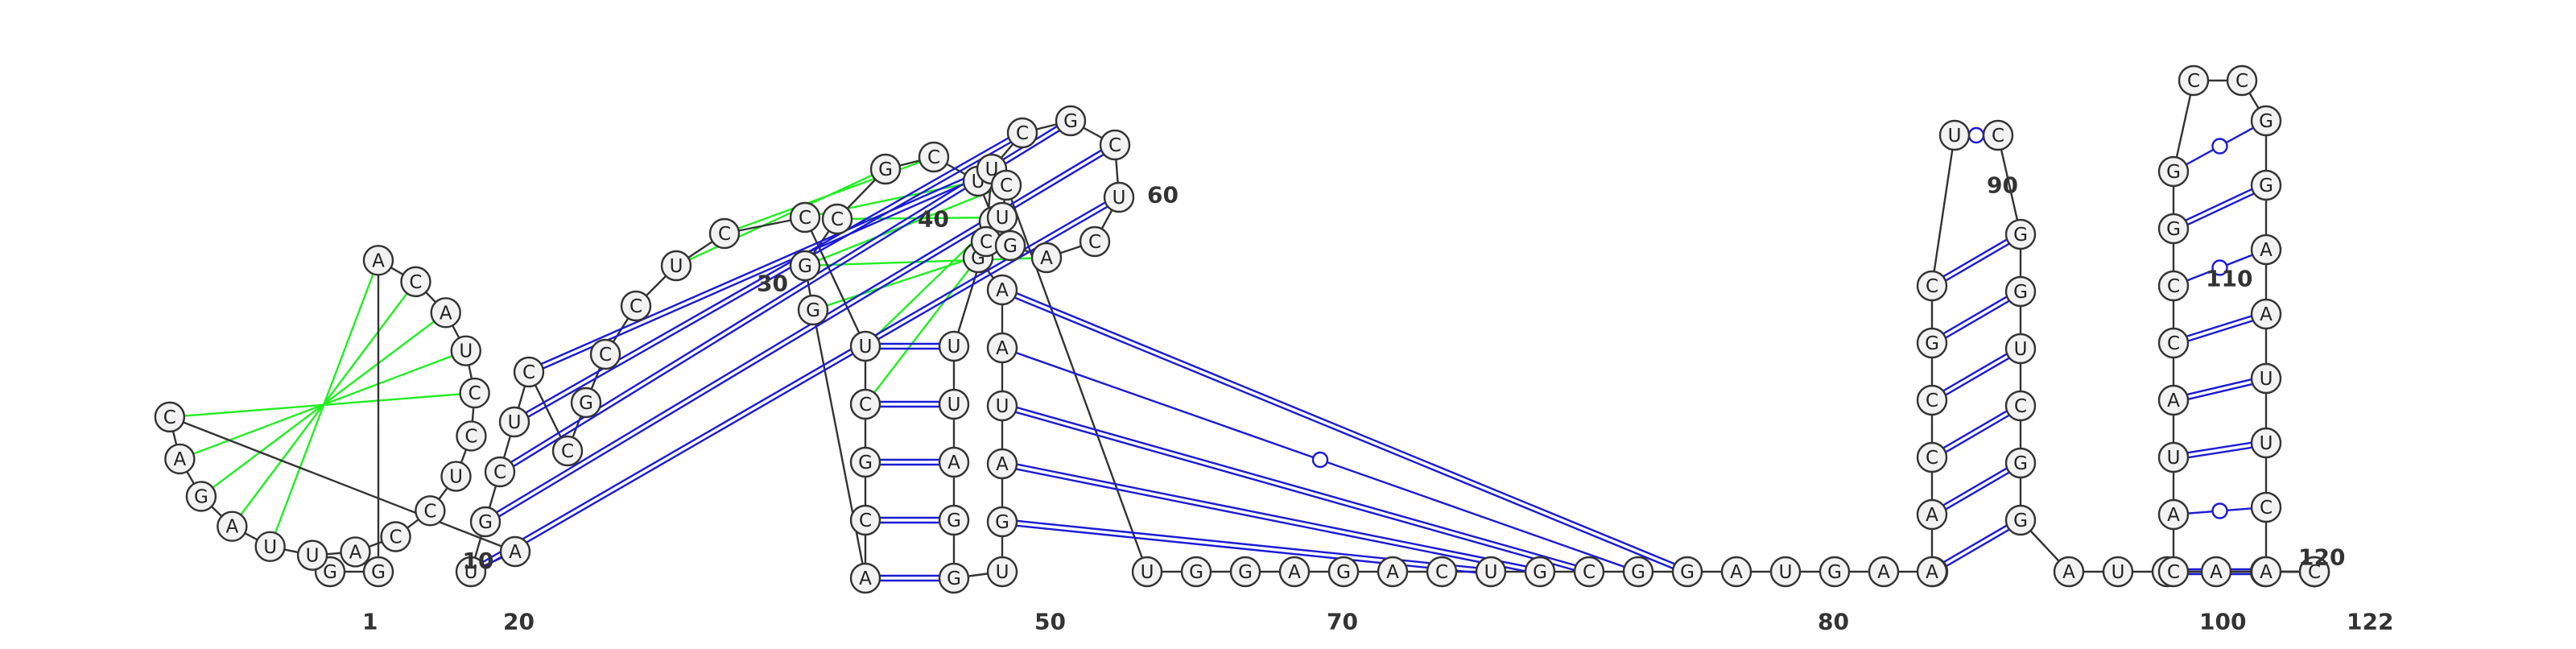 This screenshot has width=2576, height=649. I want to click on nucleotide-74: U, so click(1491, 572).